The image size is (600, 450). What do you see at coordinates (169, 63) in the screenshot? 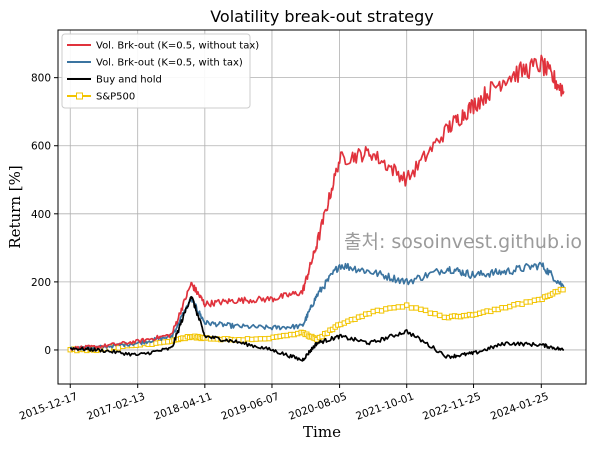
I see `legend-label: Vol. Brk-out (K=0.5, with tax)` at bounding box center [169, 63].